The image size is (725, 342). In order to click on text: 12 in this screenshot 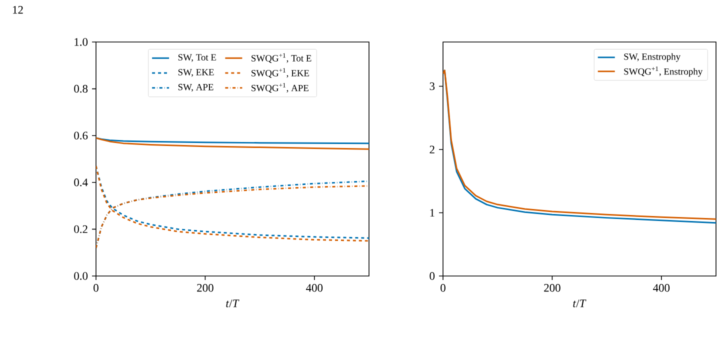, I will do `click(18, 10)`.